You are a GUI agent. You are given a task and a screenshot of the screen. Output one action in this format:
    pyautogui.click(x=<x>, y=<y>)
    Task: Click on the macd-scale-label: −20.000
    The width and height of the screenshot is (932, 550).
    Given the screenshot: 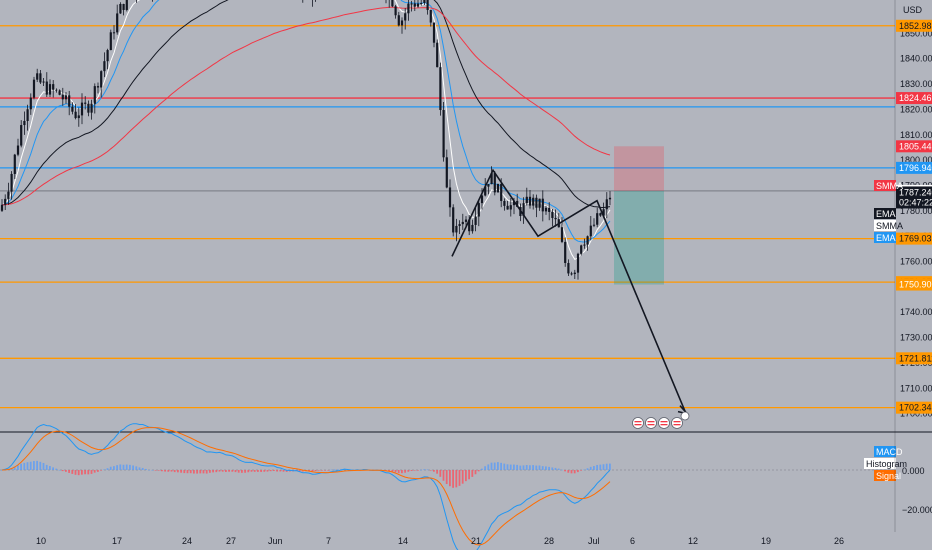 What is the action you would take?
    pyautogui.click(x=917, y=510)
    